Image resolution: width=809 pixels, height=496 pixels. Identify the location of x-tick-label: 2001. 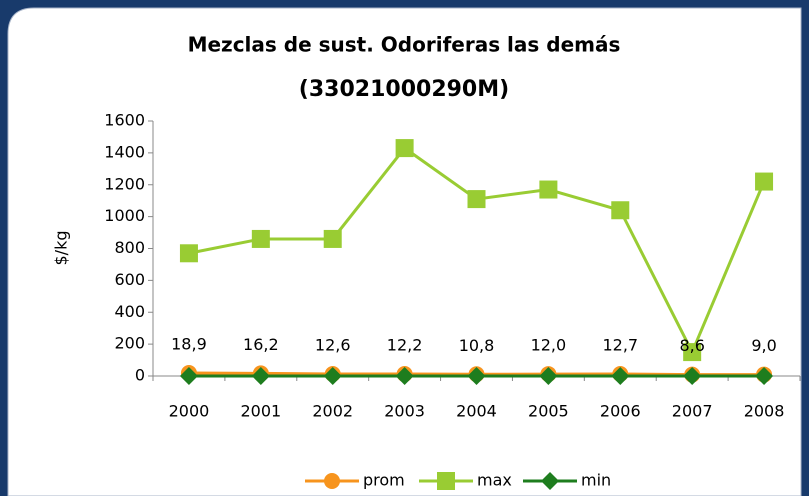
(260, 411).